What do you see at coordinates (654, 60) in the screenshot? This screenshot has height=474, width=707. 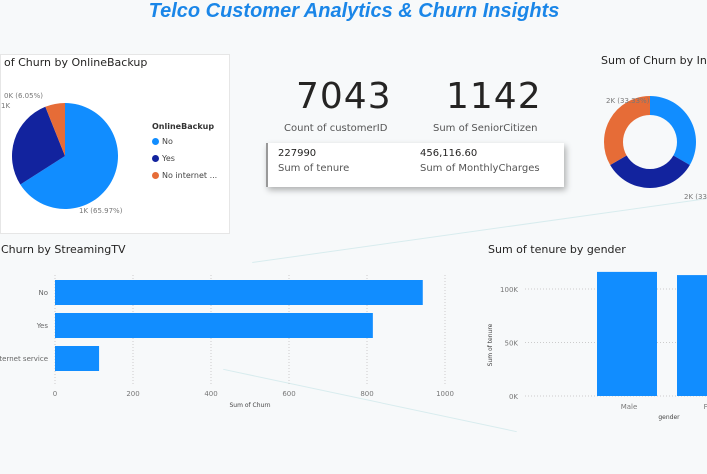 I see `donut-title: Sum of Churn by Inte` at bounding box center [654, 60].